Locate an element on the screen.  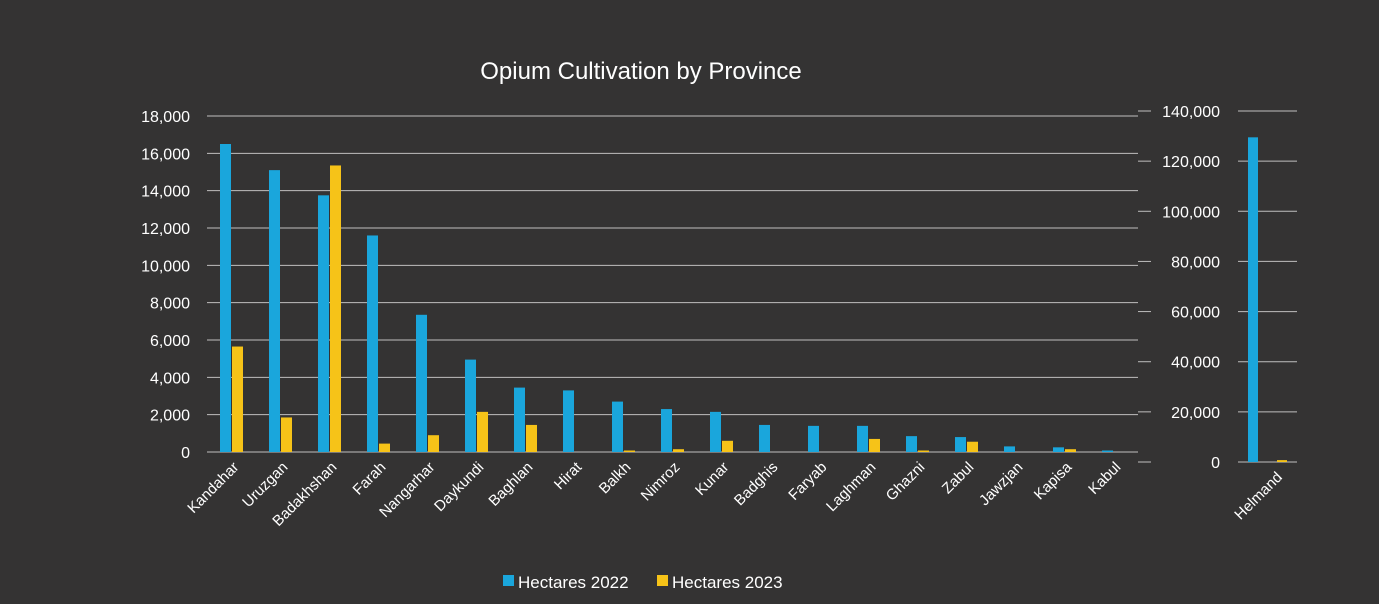
legend-swatch-2022 is located at coordinates (508, 580).